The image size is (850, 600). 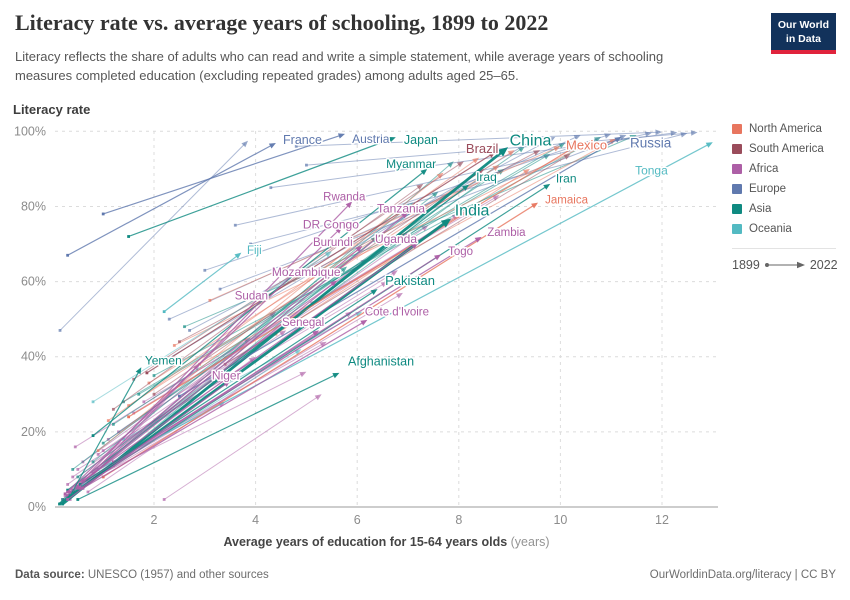 I want to click on trajectory-mozambique, so click(x=203, y=386).